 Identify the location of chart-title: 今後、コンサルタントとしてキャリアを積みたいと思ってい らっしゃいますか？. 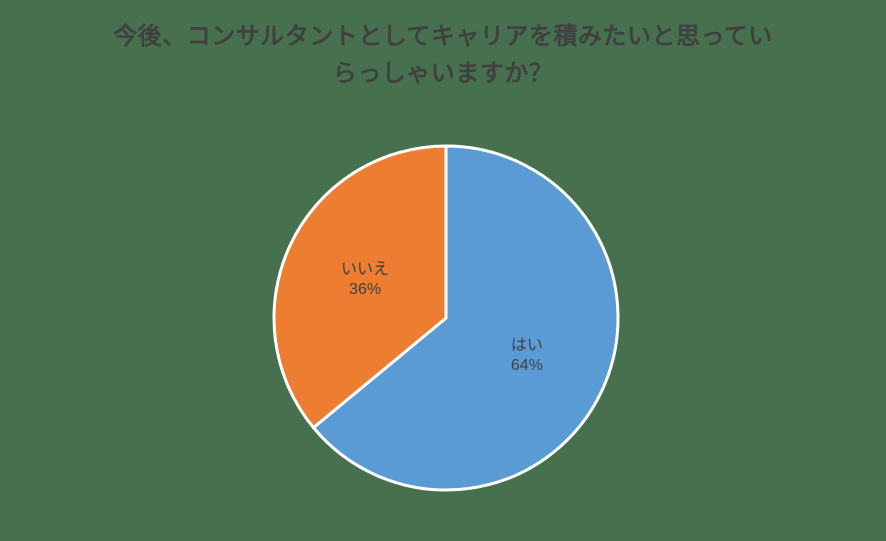
(443, 55).